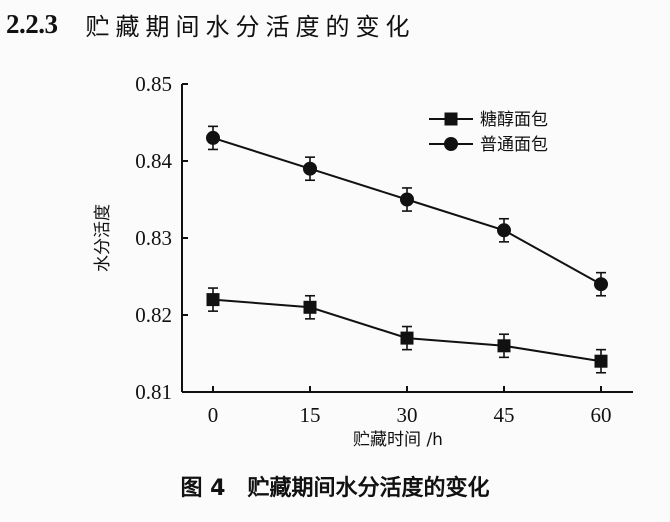 This screenshot has width=670, height=522. I want to click on x-tick-label: 15, so click(310, 415).